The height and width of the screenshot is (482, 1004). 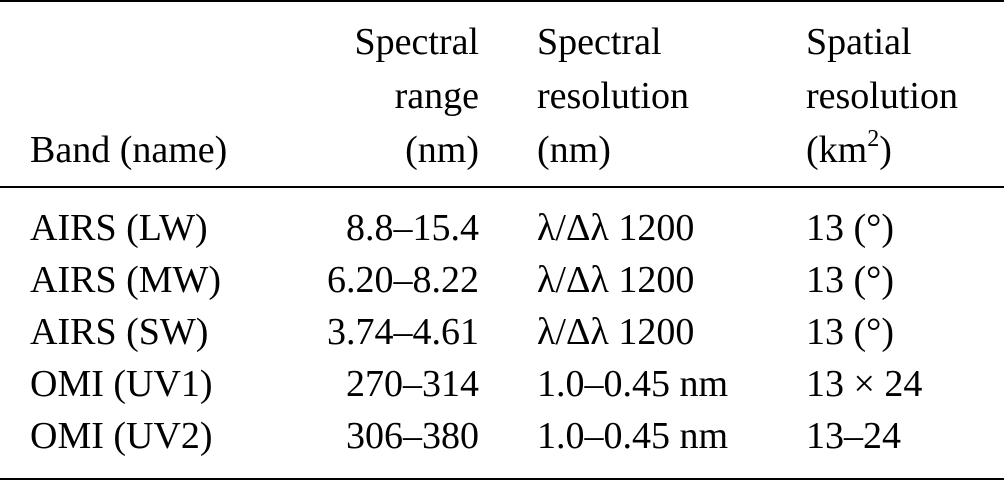 I want to click on cell-spatial-res: 13 × 24, so click(x=864, y=384).